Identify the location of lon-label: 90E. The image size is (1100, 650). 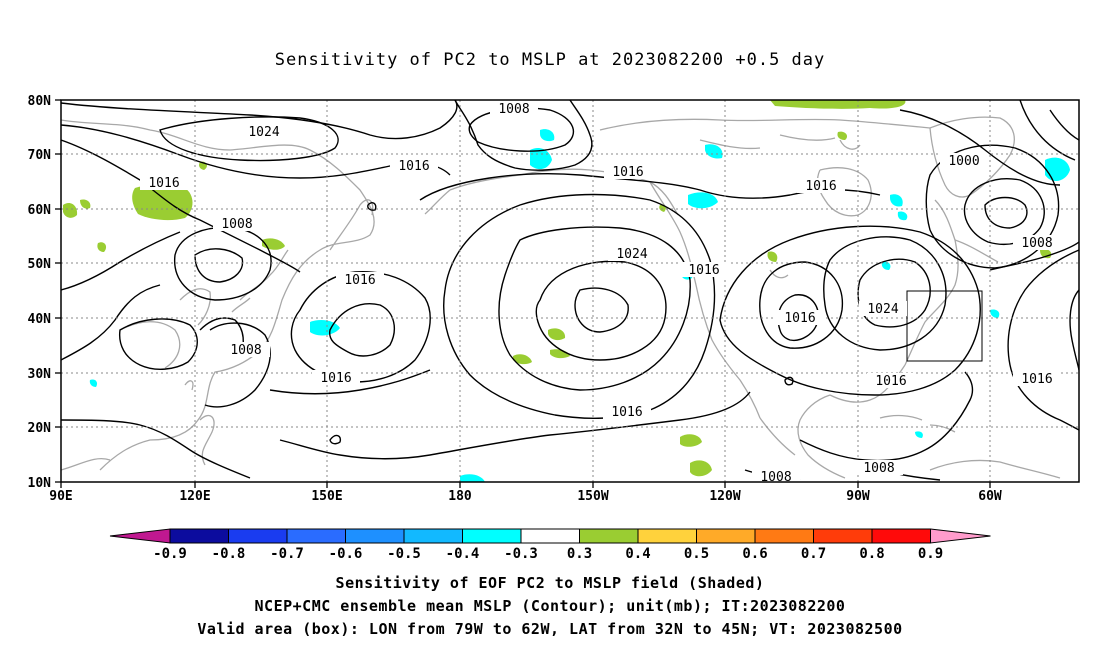
(60, 496).